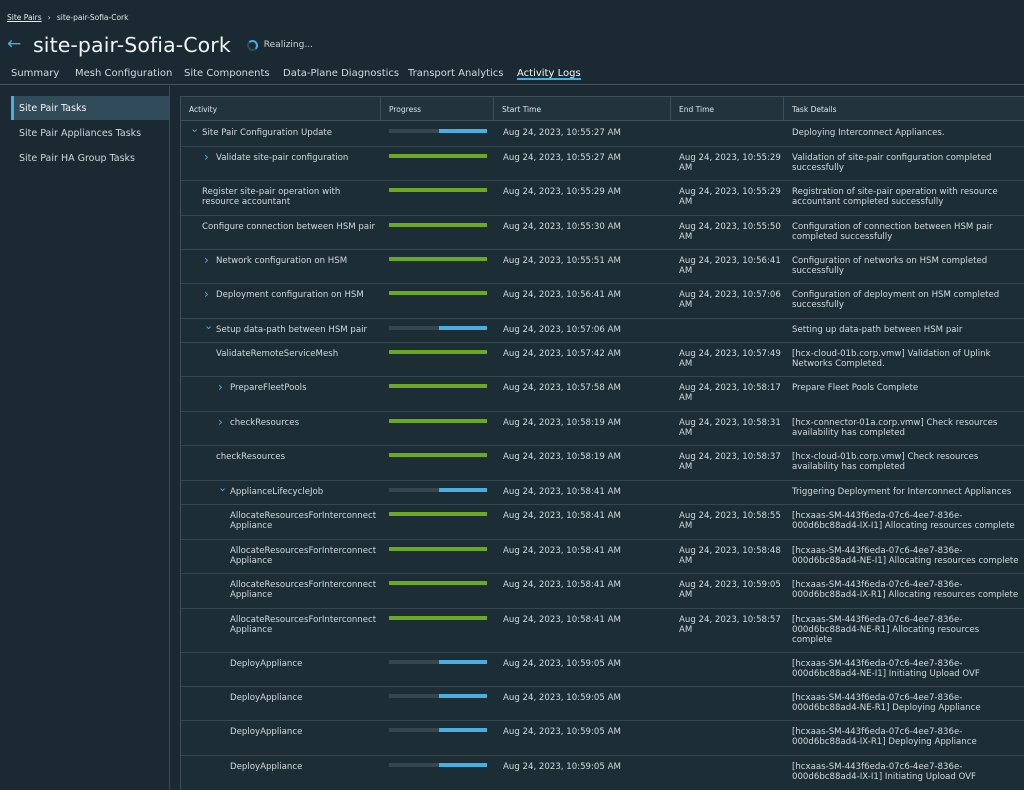 This screenshot has width=1024, height=790. I want to click on tab-transport-analytics: Transport Analytics, so click(456, 73).